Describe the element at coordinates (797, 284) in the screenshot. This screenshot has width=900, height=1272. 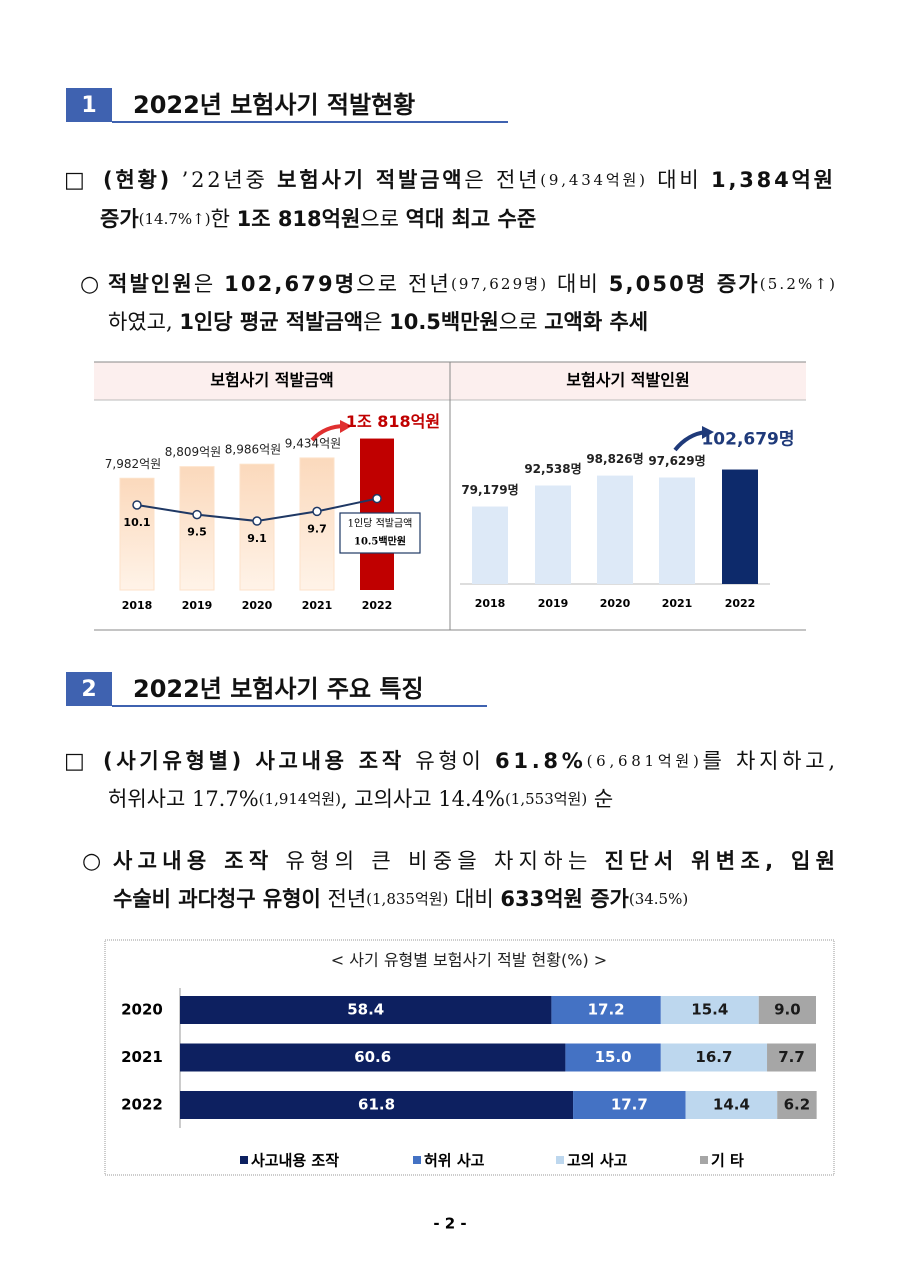
I see `text-run: (5.2%↑)` at that location.